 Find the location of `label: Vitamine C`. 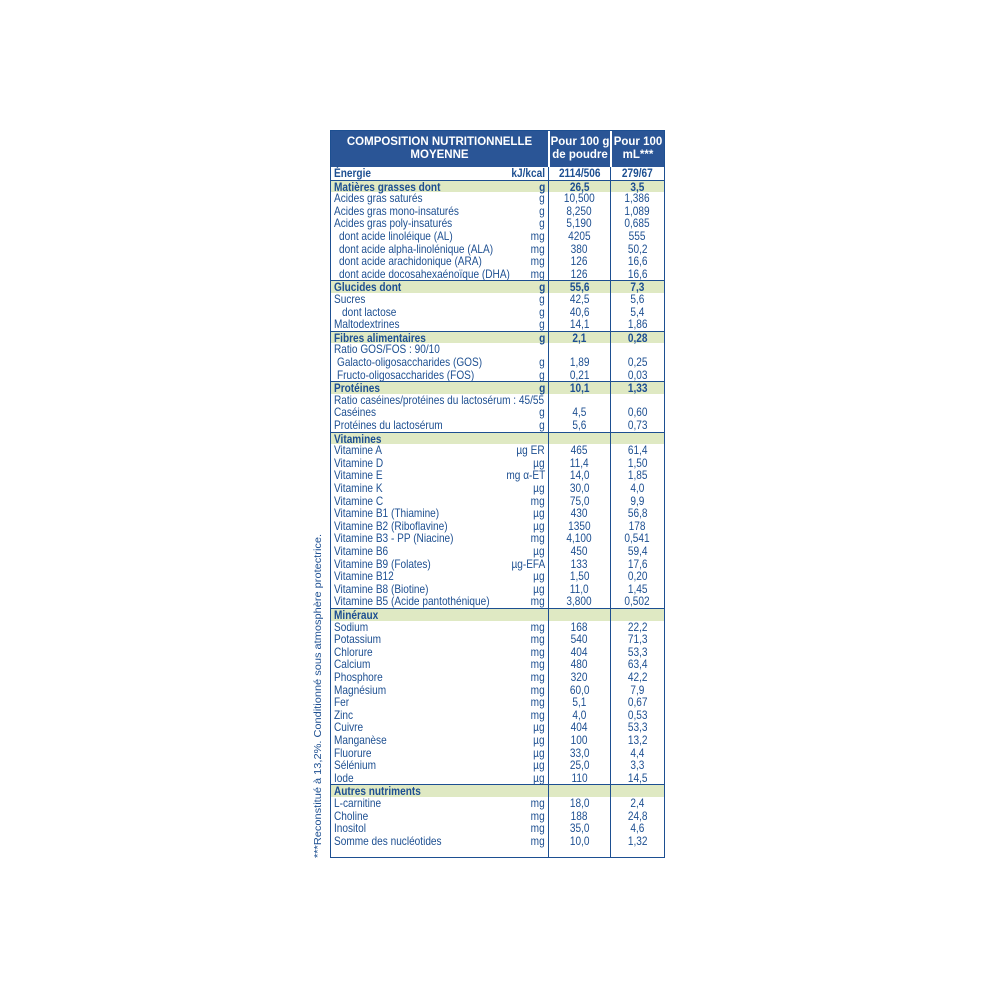

label: Vitamine C is located at coordinates (363, 501).